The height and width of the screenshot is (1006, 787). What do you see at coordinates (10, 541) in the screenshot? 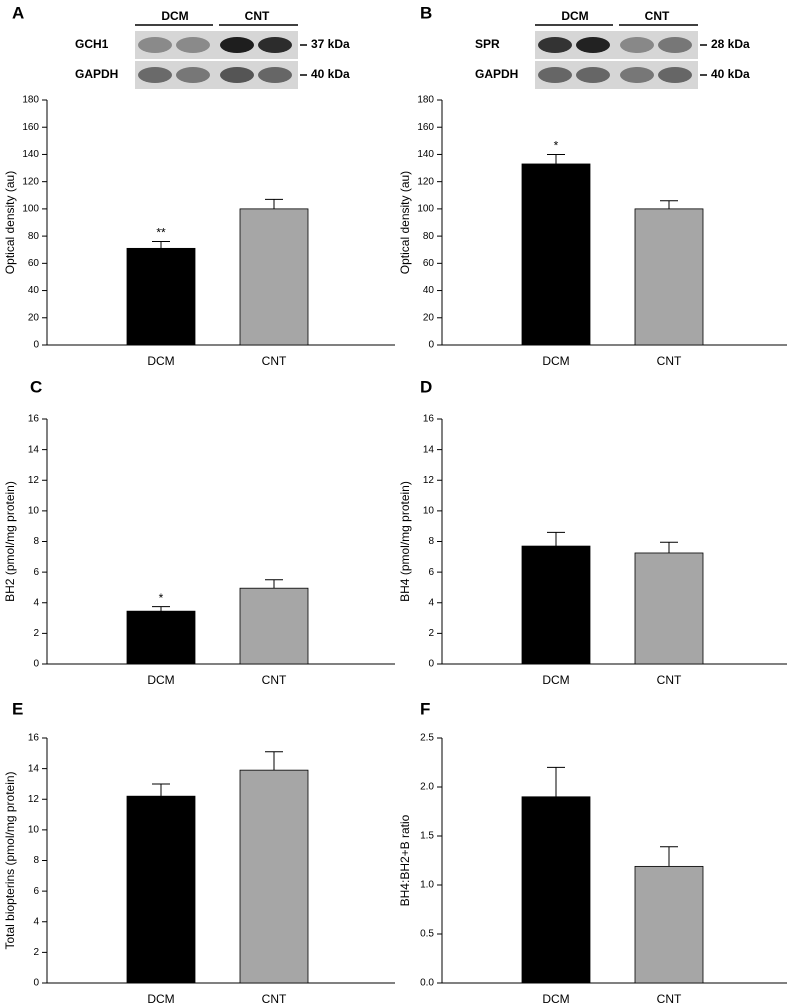
I see `y-axis-label: BH2 (pmol/mg protein)` at bounding box center [10, 541].